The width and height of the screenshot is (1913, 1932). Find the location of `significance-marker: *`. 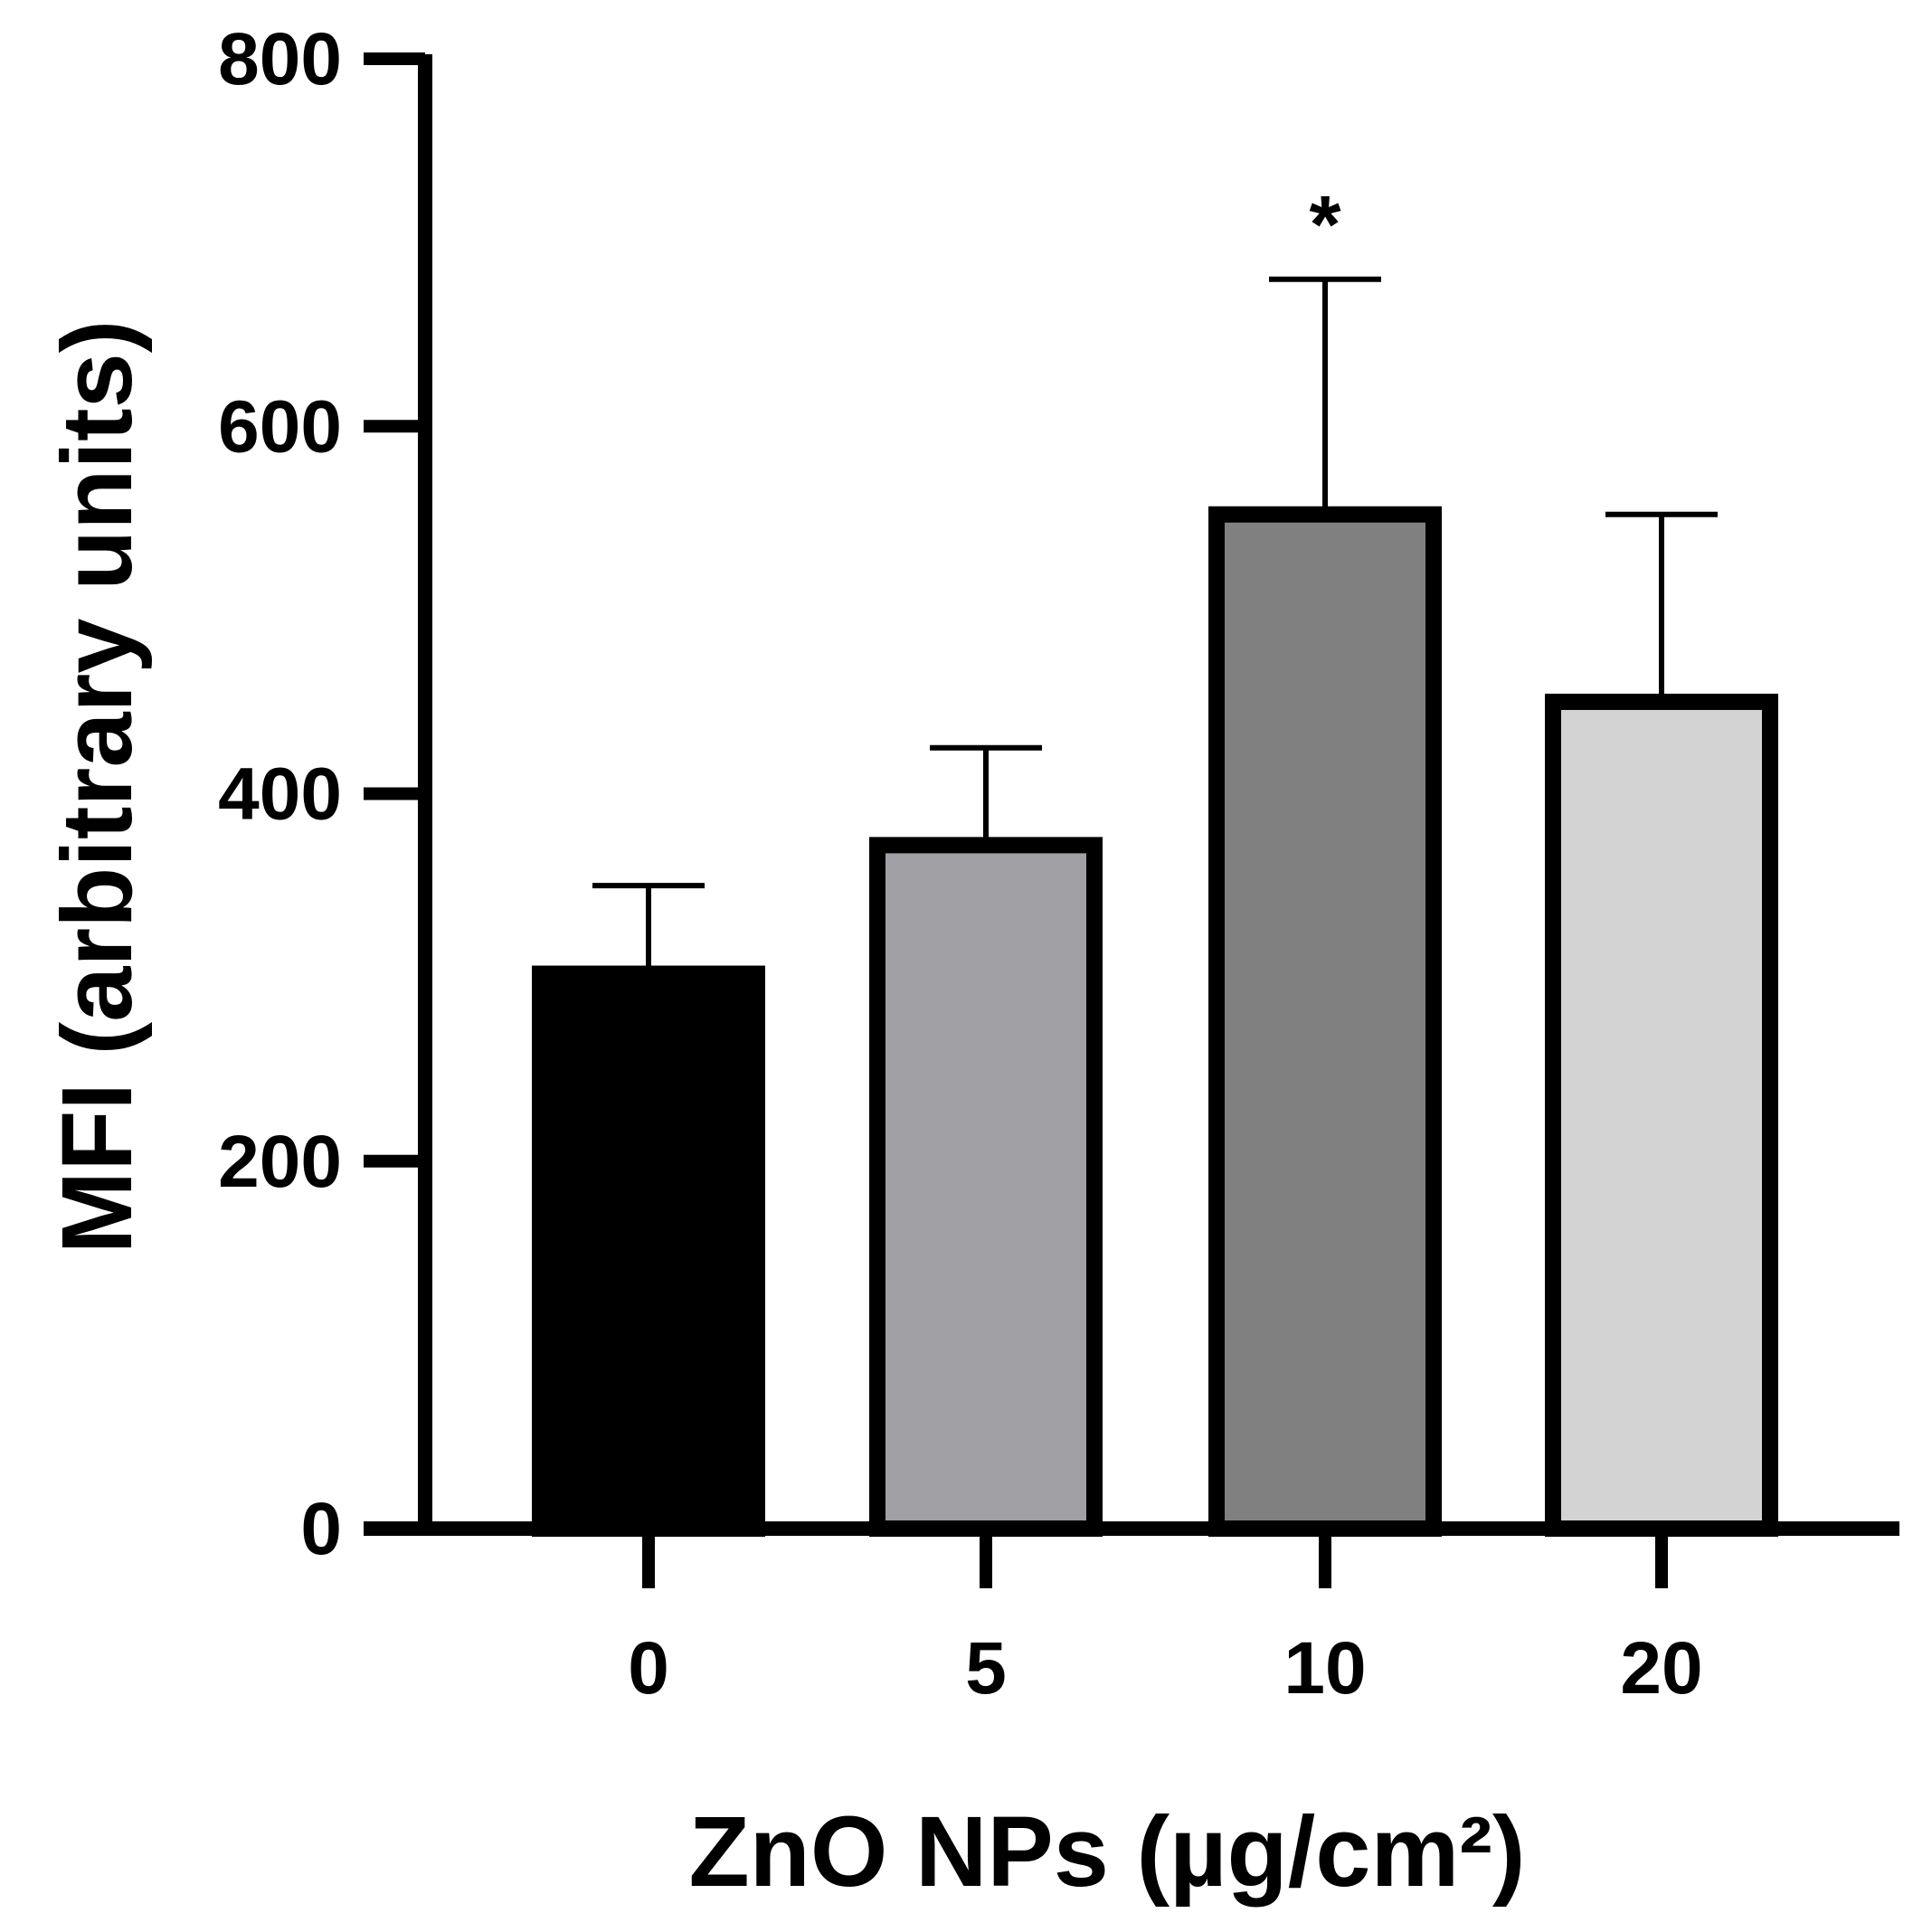

significance-marker: * is located at coordinates (1324, 225).